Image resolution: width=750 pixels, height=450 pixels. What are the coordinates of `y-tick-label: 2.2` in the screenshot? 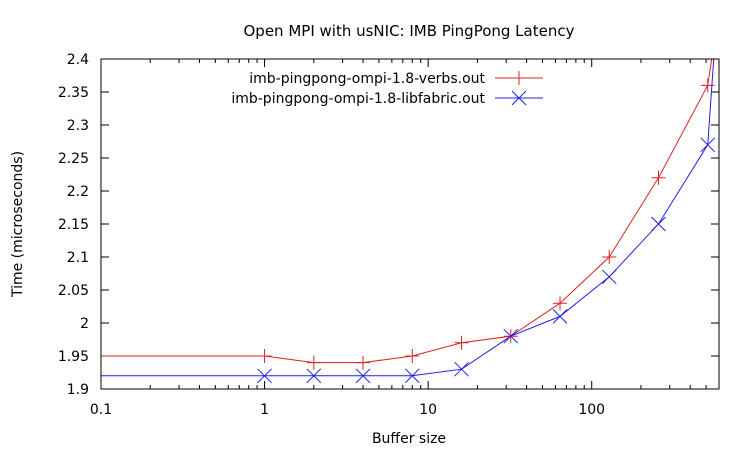 It's located at (78, 192).